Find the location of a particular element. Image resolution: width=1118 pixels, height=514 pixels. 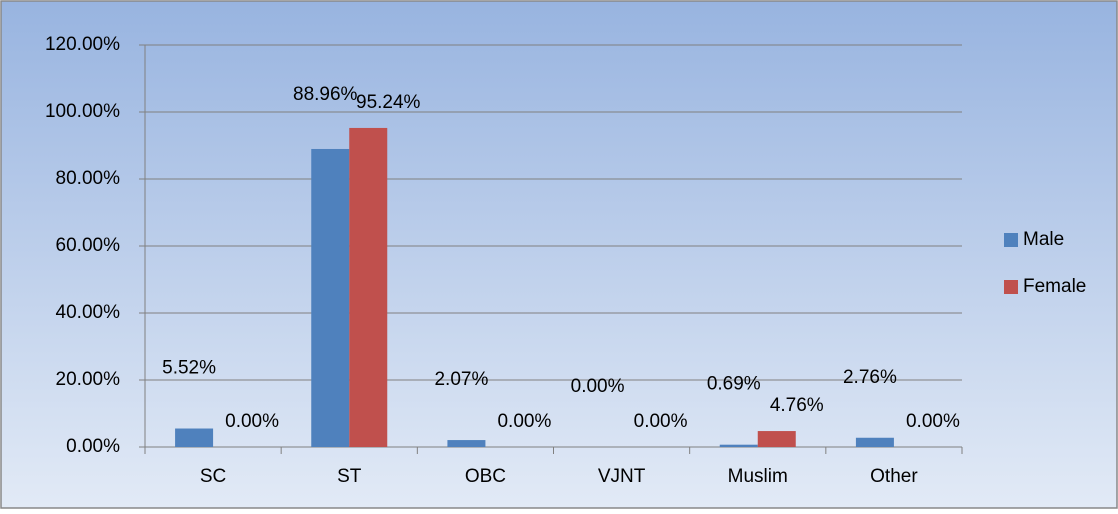

x-tick-label: SC is located at coordinates (213, 476).